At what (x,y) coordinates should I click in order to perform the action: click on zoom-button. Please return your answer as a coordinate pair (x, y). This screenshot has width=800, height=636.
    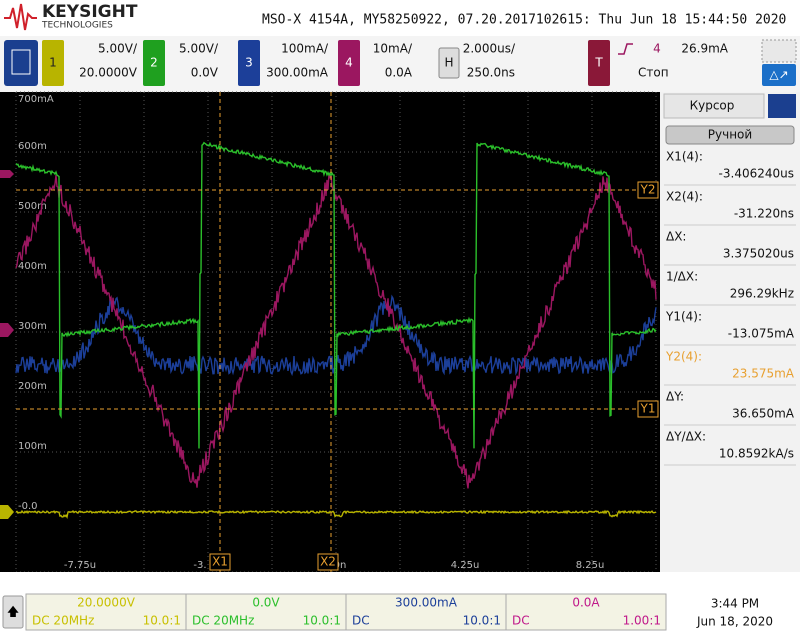
    Looking at the image, I should click on (779, 51).